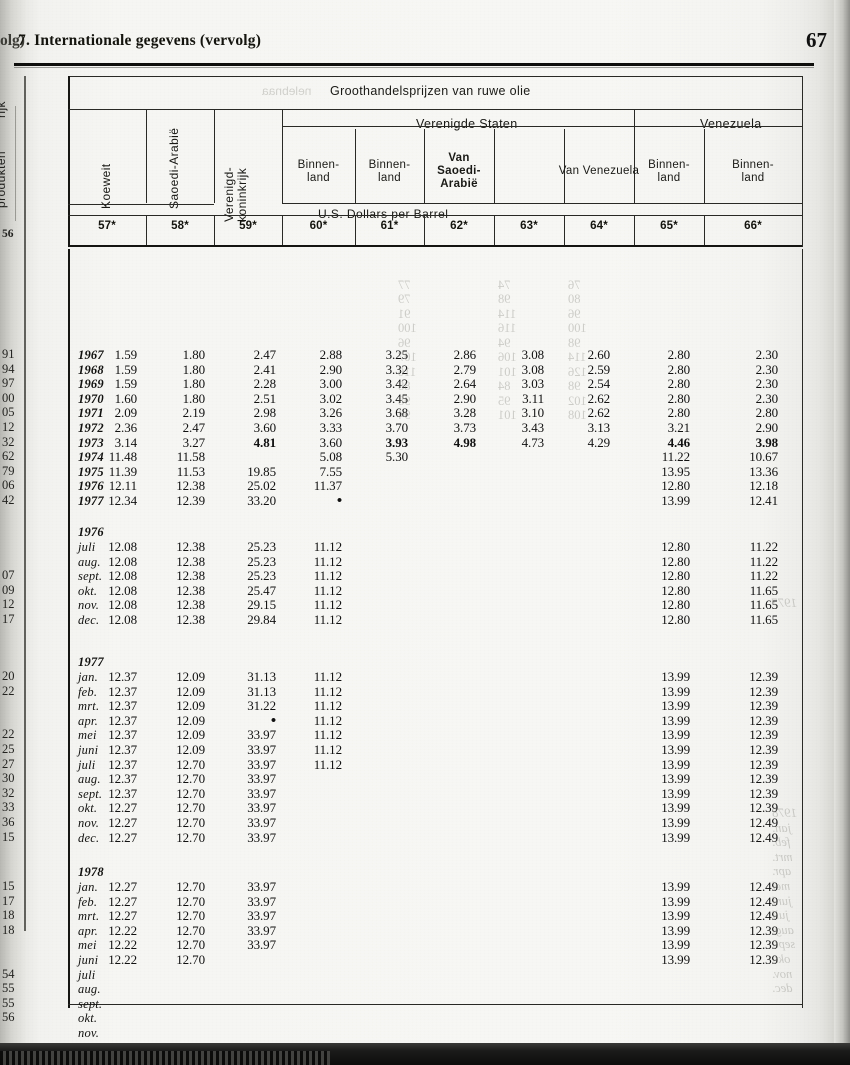  Describe the element at coordinates (330, 369) in the screenshot. I see `data-cell: 2.90` at that location.